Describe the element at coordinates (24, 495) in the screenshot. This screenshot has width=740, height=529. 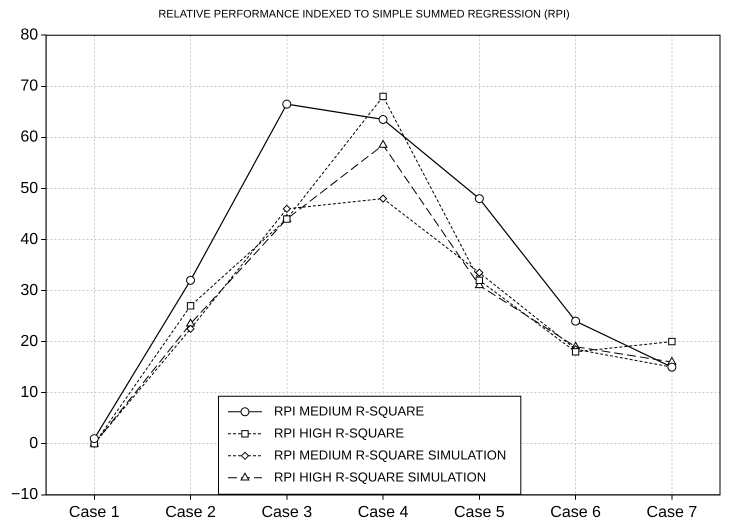
I see `y-tick-label: −10` at that location.